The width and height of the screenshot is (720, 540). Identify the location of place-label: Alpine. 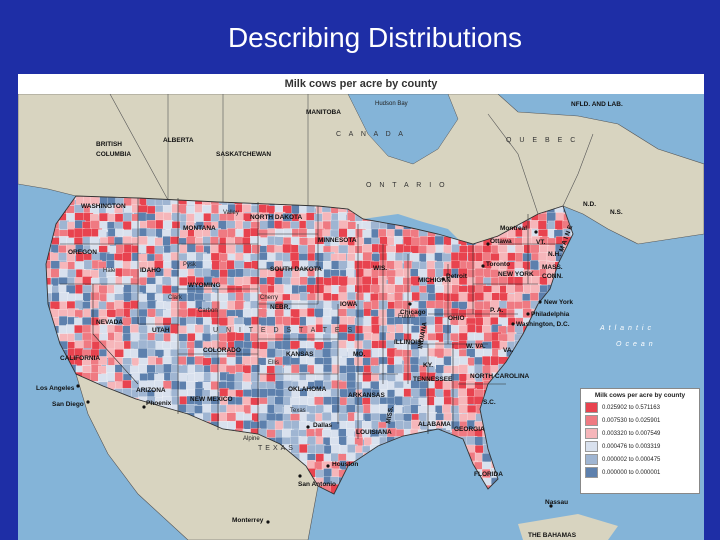
(251, 439).